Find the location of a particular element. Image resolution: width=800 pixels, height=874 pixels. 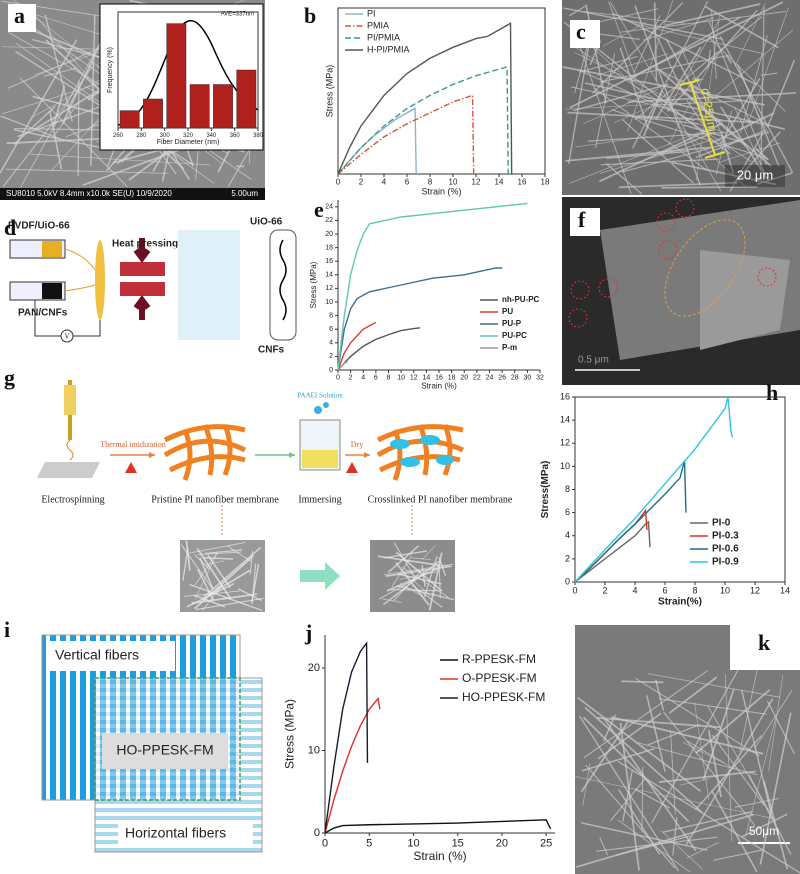

panel-letter: k is located at coordinates (764, 642).